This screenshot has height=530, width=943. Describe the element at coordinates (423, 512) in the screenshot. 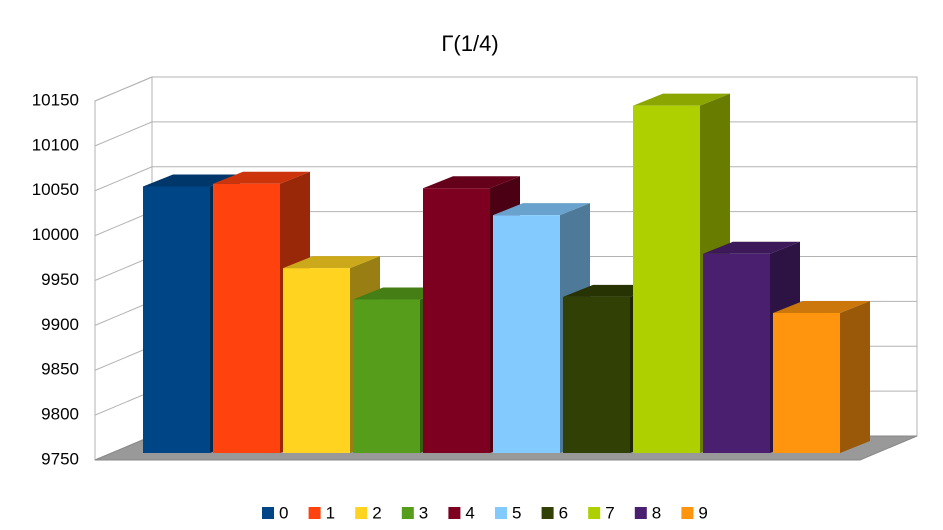

I see `legend-label: 3` at that location.